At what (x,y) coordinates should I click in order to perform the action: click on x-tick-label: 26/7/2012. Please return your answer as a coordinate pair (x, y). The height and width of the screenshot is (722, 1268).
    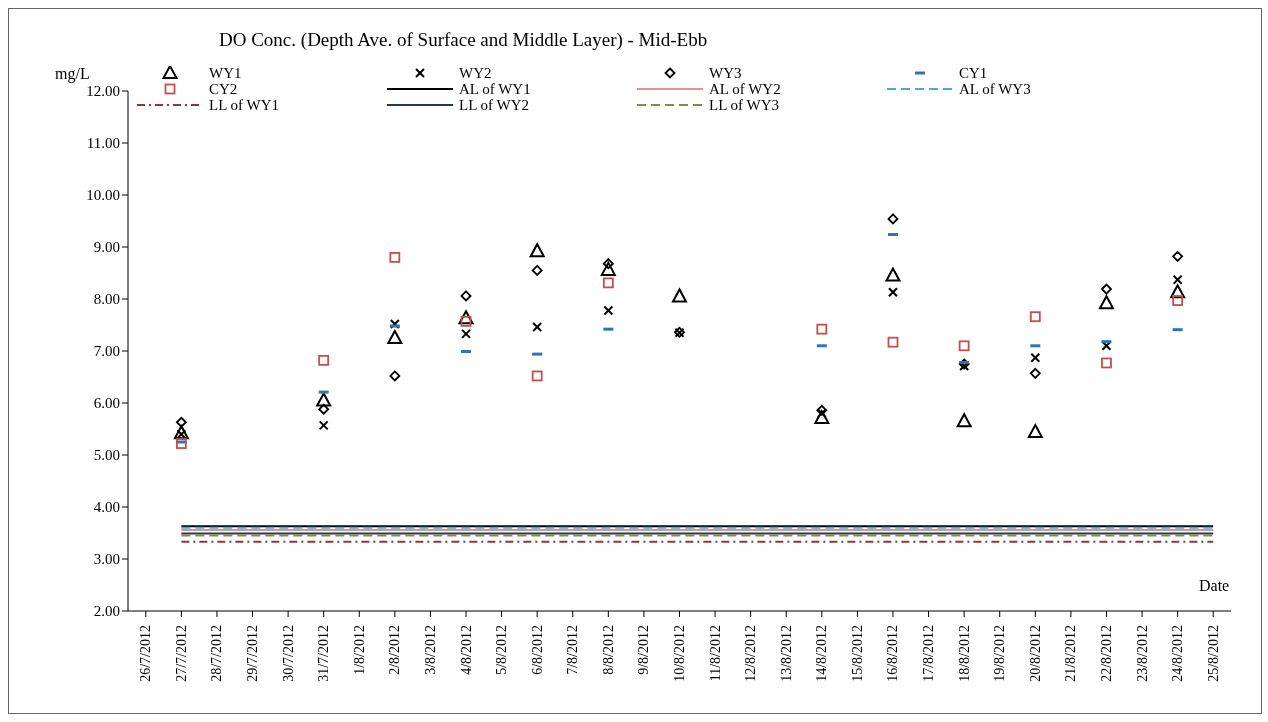
    Looking at the image, I should click on (146, 653).